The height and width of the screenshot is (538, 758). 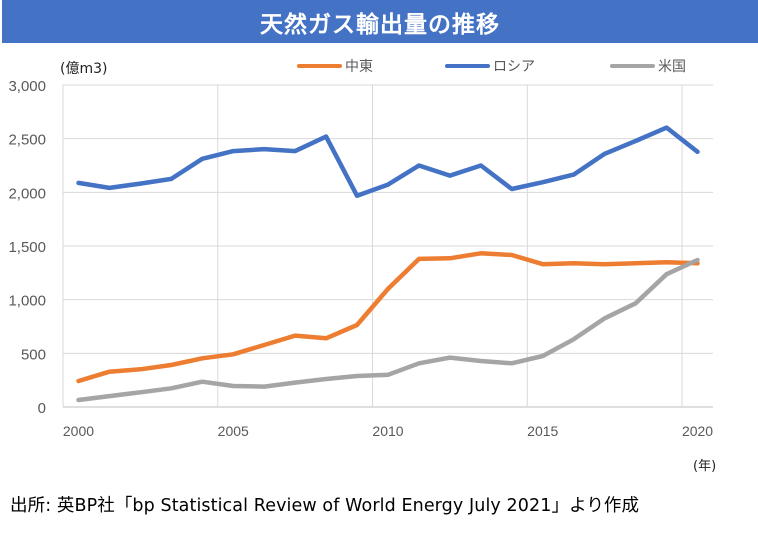 I want to click on series-line-russia, so click(x=388, y=161).